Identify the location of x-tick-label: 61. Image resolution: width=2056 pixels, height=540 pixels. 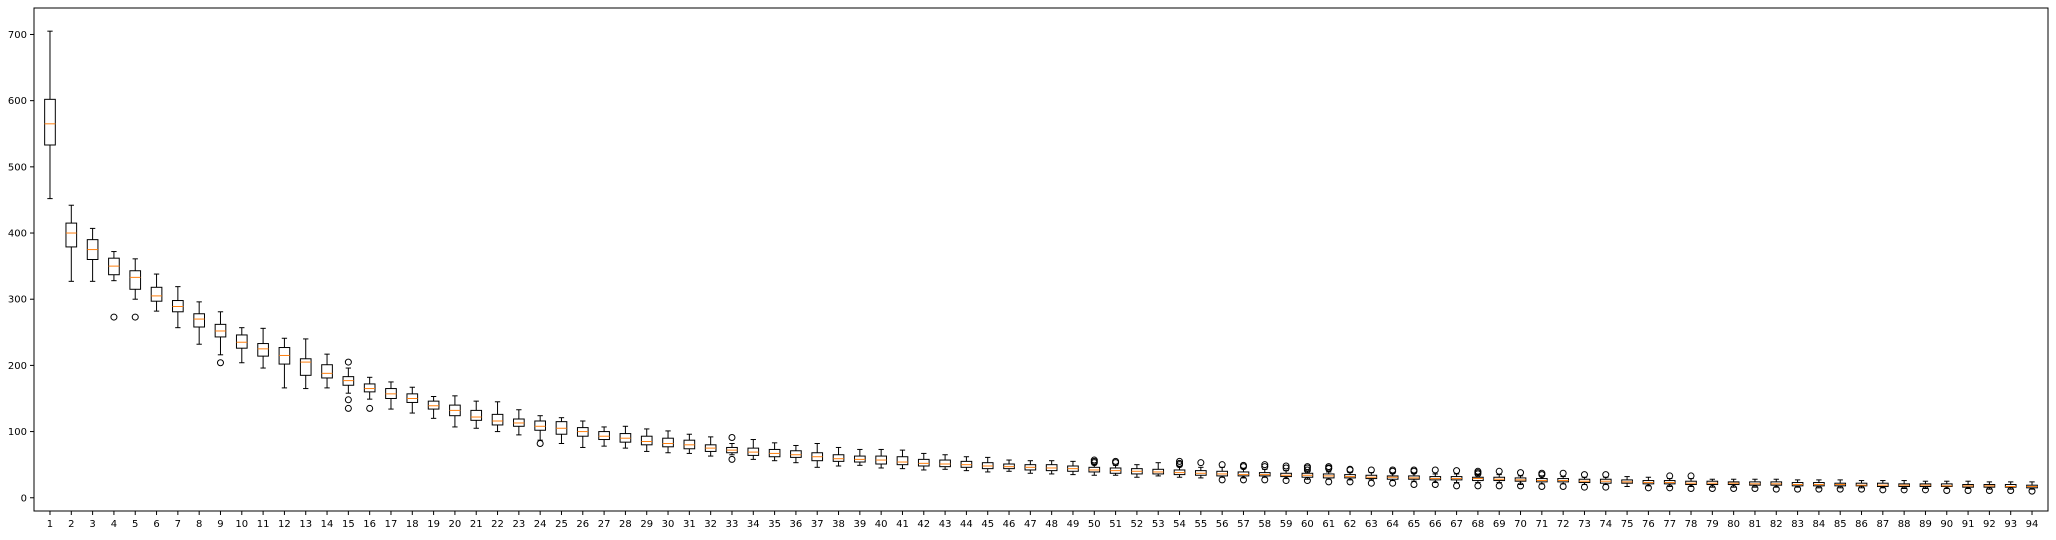
(1328, 524).